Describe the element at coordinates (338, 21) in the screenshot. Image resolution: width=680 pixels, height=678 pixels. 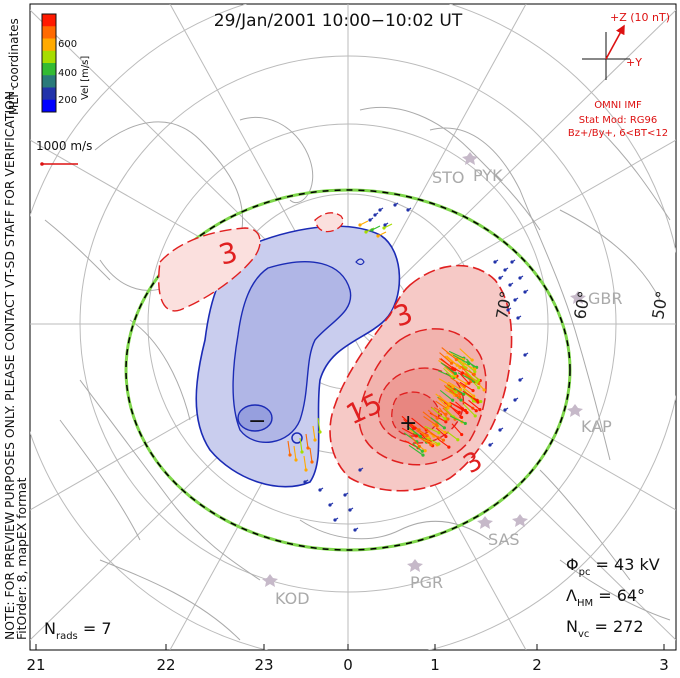
I see `map-title: 29/Jan/2001 10:00−10:02 UT` at that location.